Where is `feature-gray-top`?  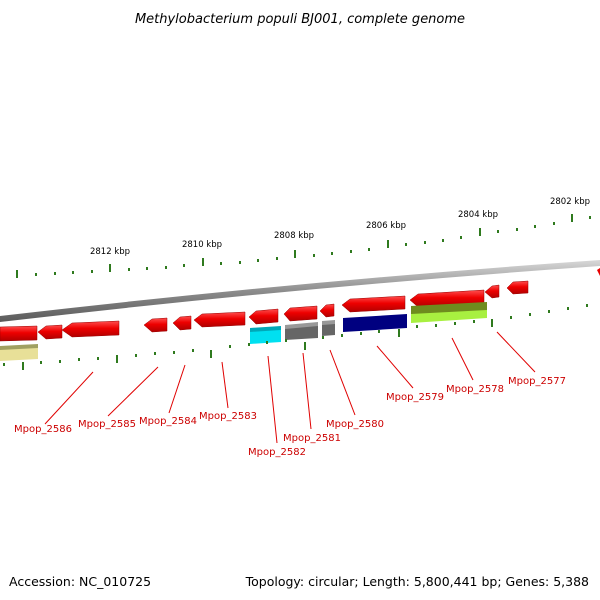 feature-gray-top is located at coordinates (301, 325).